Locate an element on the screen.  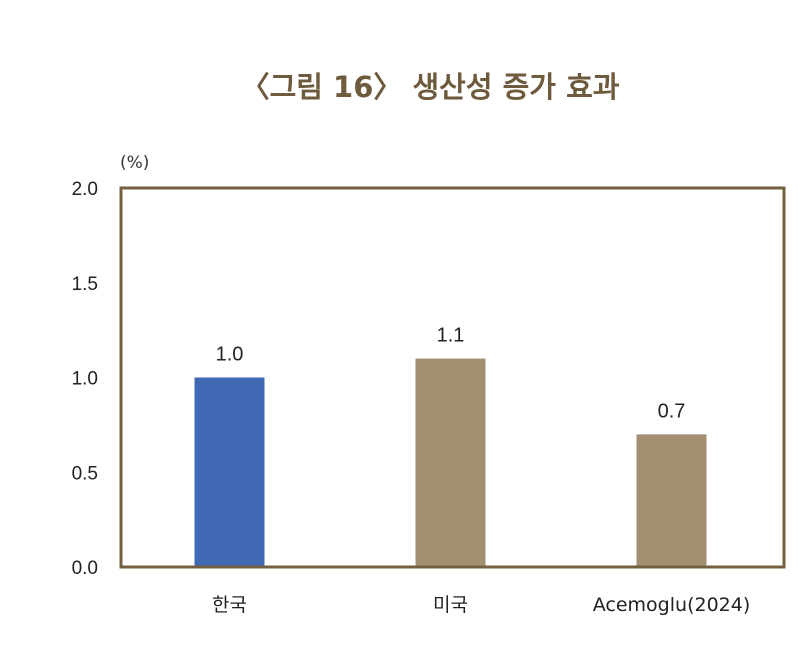
category-label: Acemoglu(2024) is located at coordinates (672, 605).